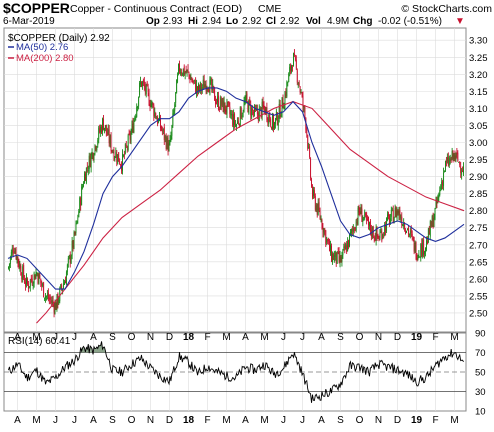 The width and height of the screenshot is (494, 432). What do you see at coordinates (302, 337) in the screenshot?
I see `month-tick-label-top: J` at bounding box center [302, 337].